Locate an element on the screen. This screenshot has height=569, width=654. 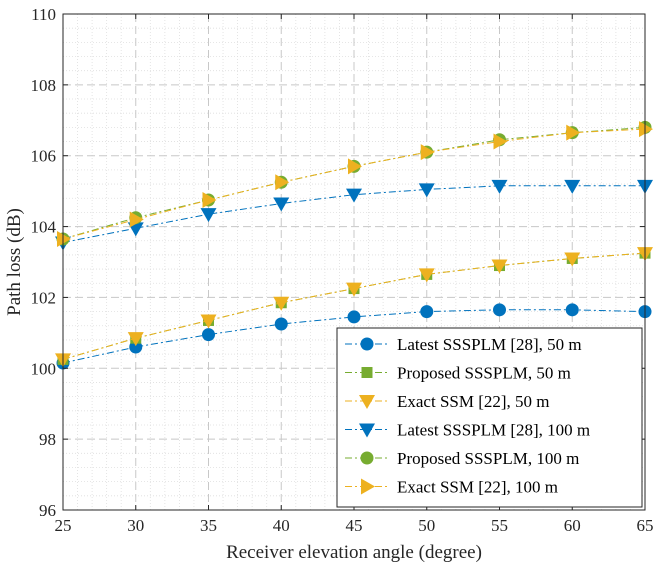
legend-entry: Latest SSSPLM [28], 50 m is located at coordinates (463, 344).